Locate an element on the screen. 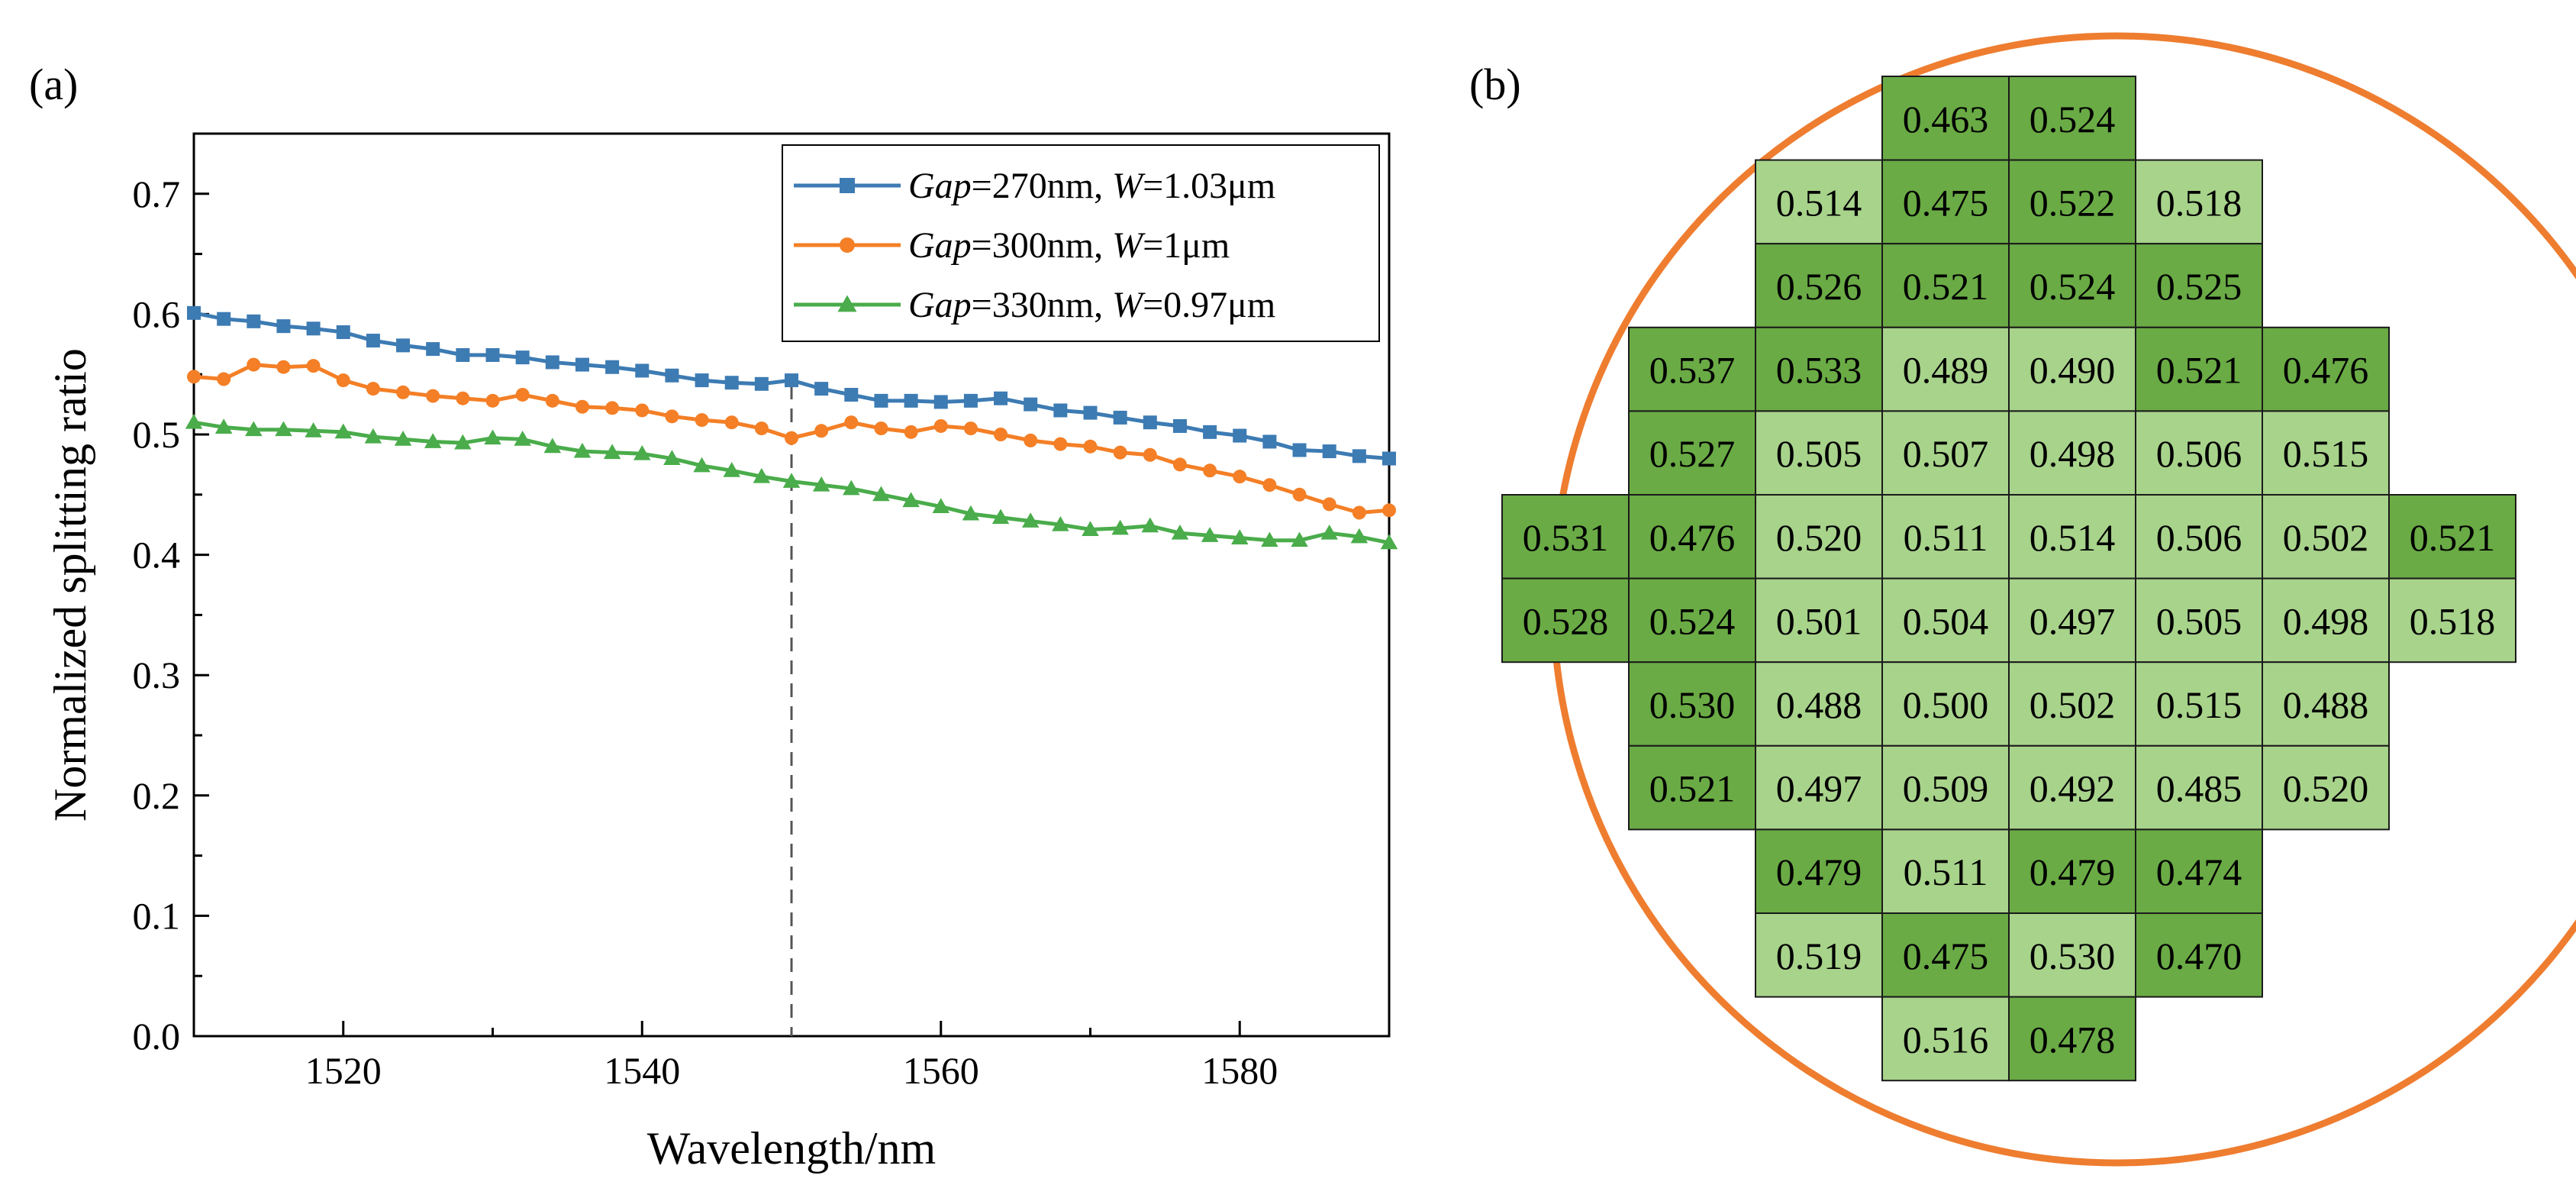 This screenshot has height=1198, width=2576. cell-value: 0.489 is located at coordinates (1946, 370).